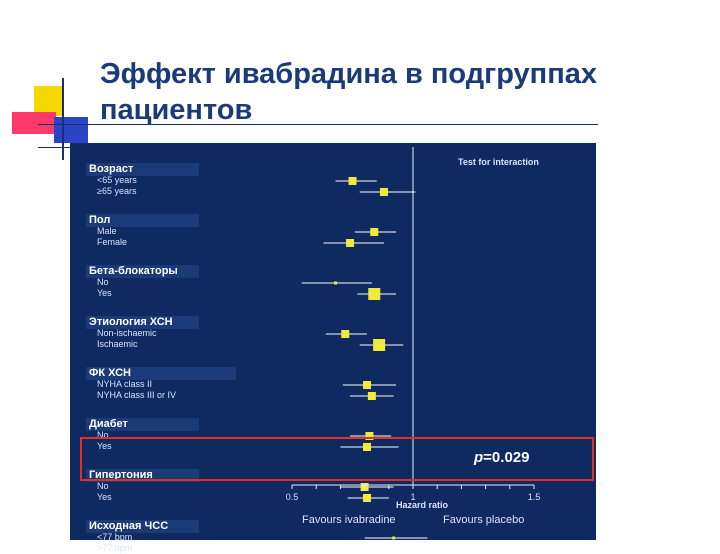 The width and height of the screenshot is (720, 554). What do you see at coordinates (484, 520) in the screenshot?
I see `favours-right-label: Favours placebo` at bounding box center [484, 520].